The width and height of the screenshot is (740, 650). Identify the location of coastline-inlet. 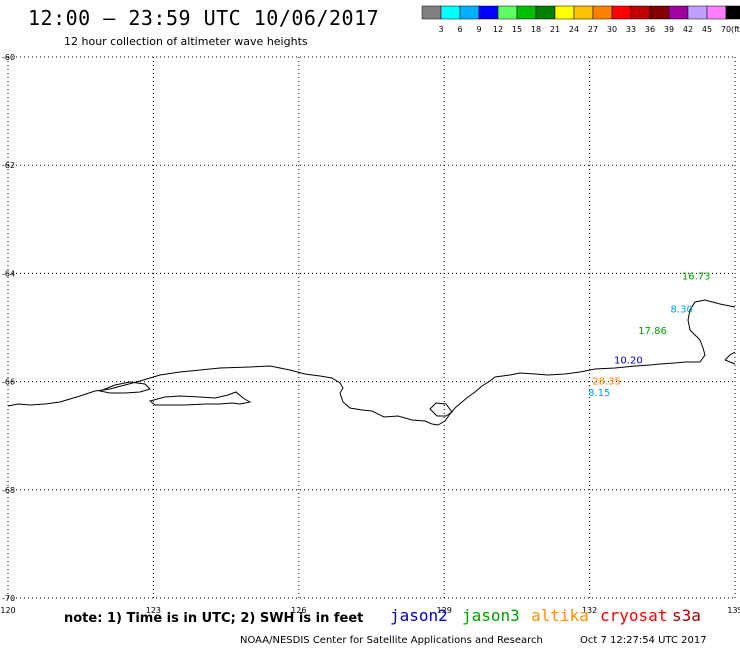
(200, 398).